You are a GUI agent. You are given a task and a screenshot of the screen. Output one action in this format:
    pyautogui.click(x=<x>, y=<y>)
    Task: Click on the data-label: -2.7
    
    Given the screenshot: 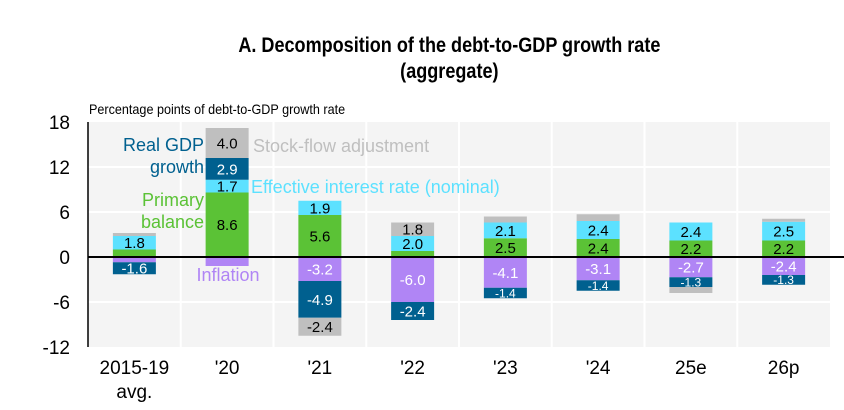 What is the action you would take?
    pyautogui.click(x=691, y=268)
    